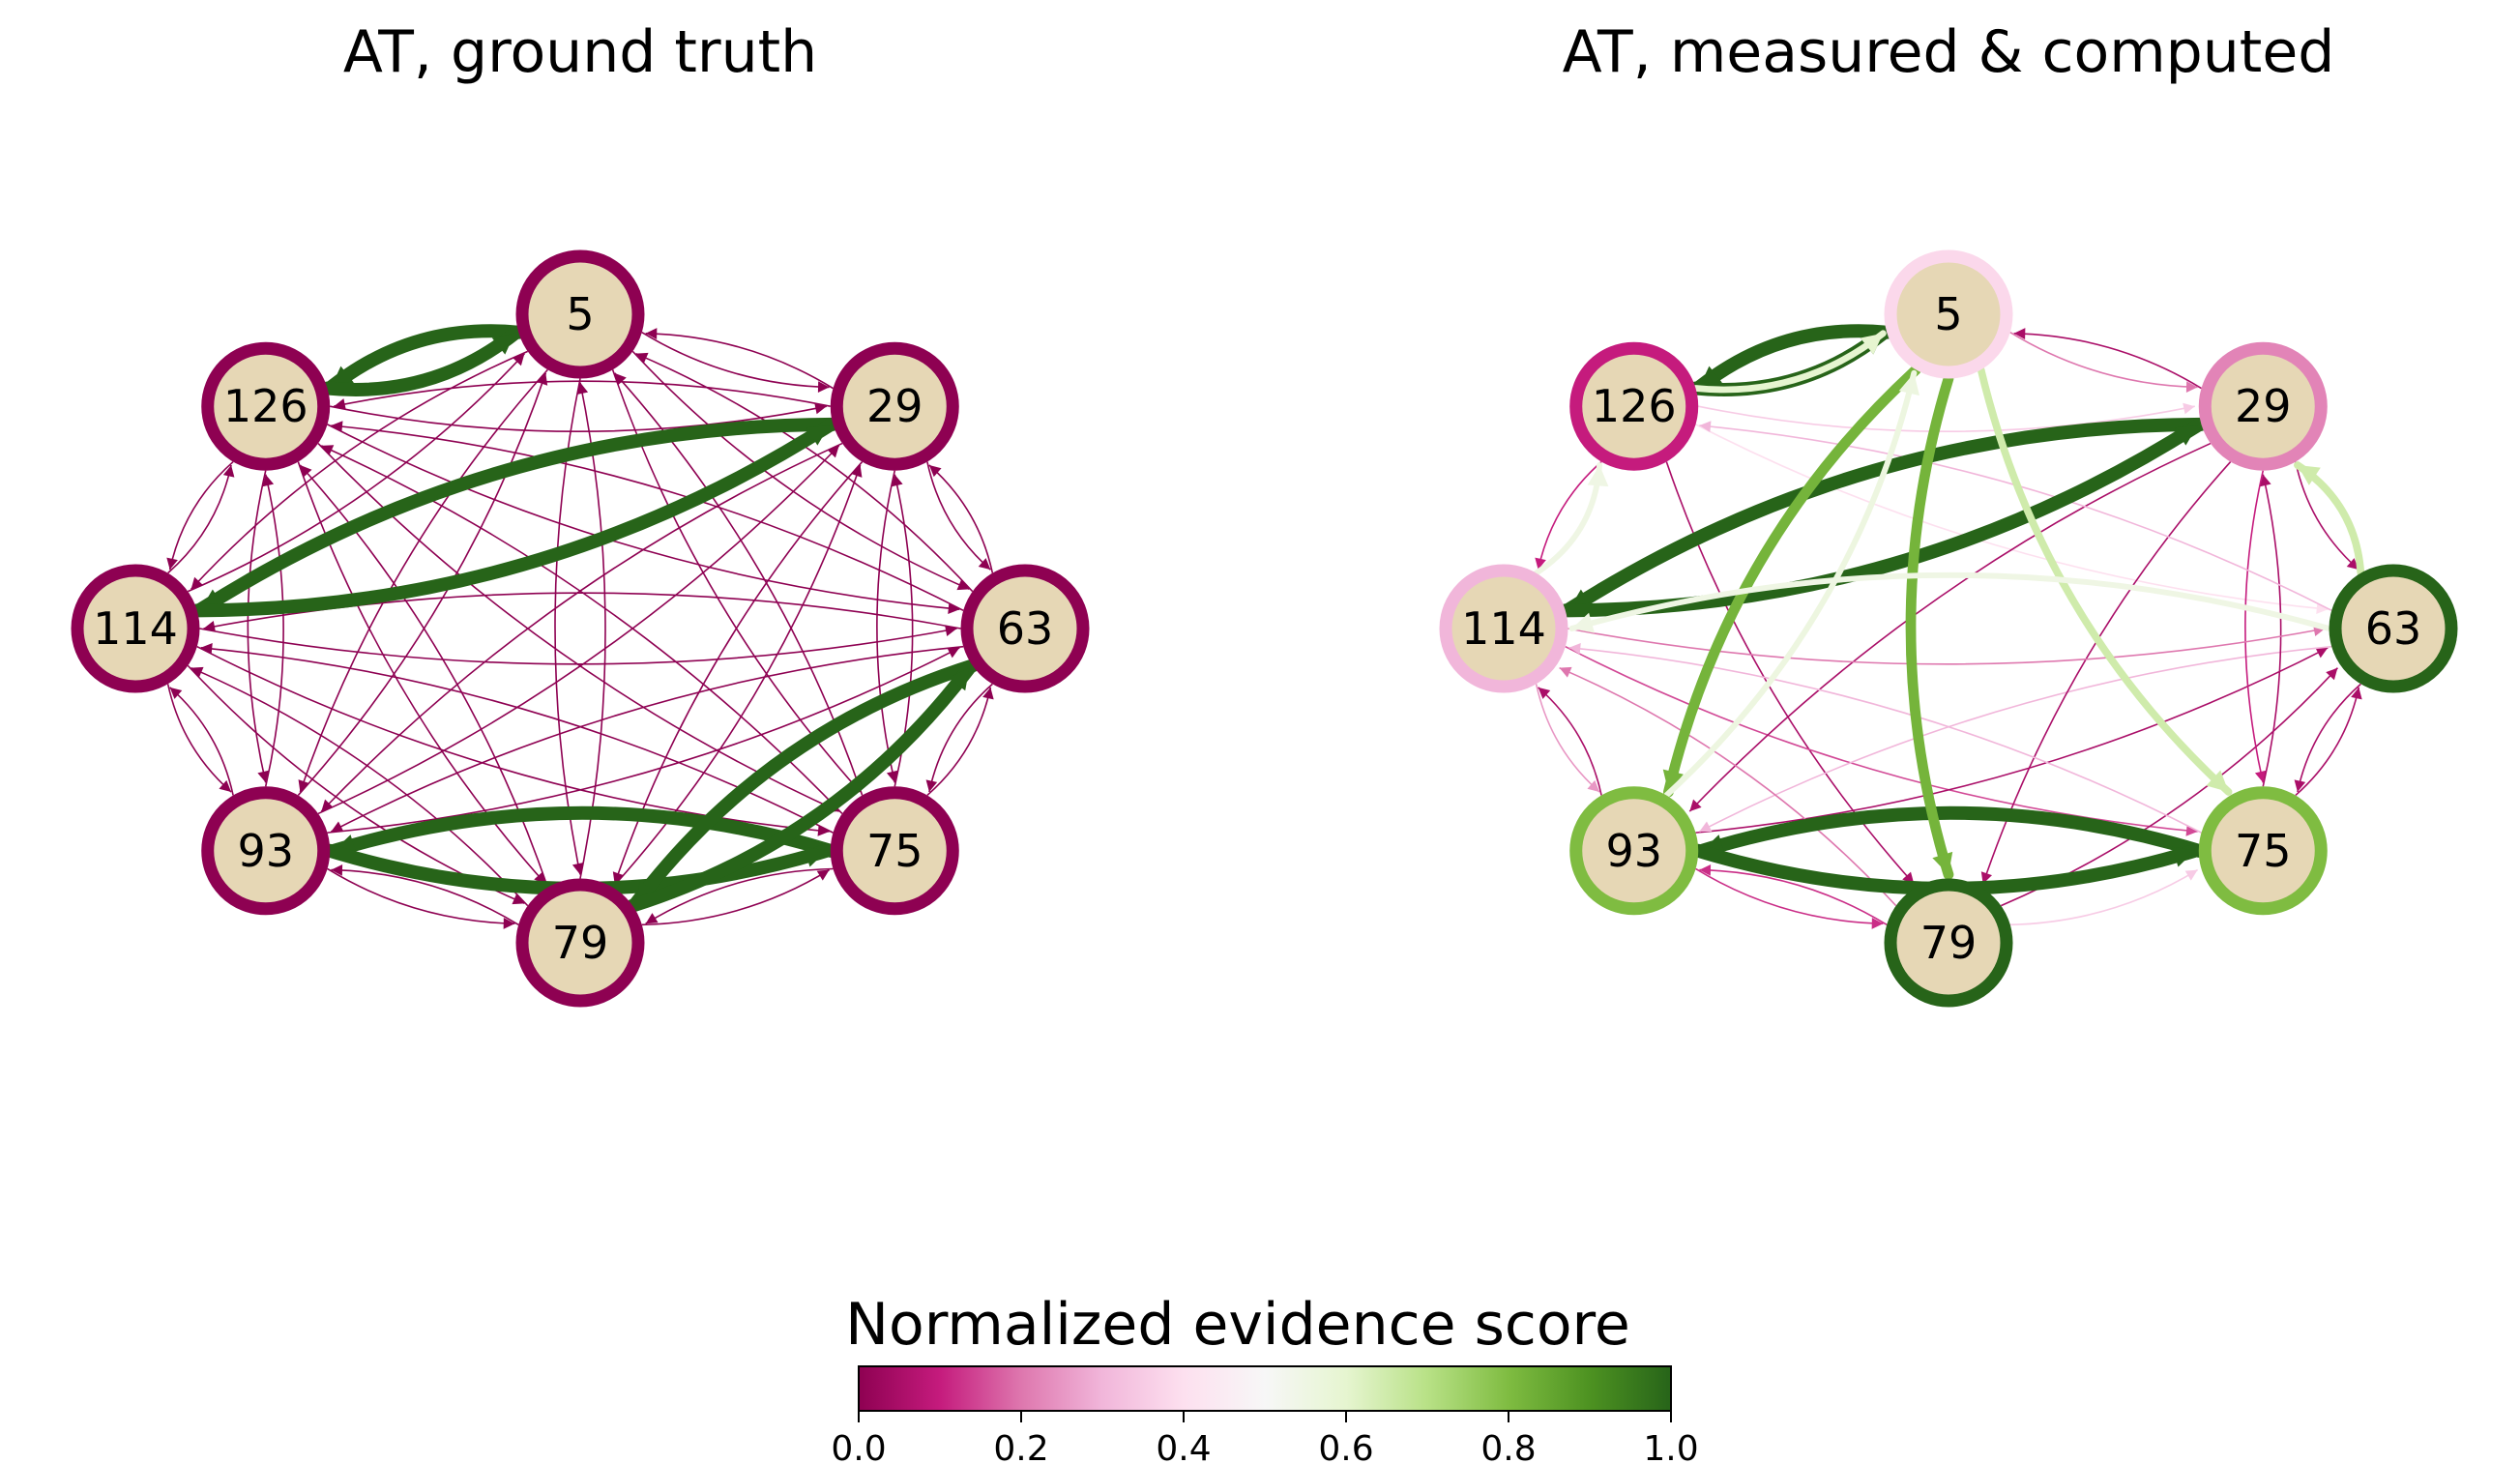 The width and height of the screenshot is (2520, 1464). I want to click on colorbar-title: Normalized evidence score, so click(1237, 1325).